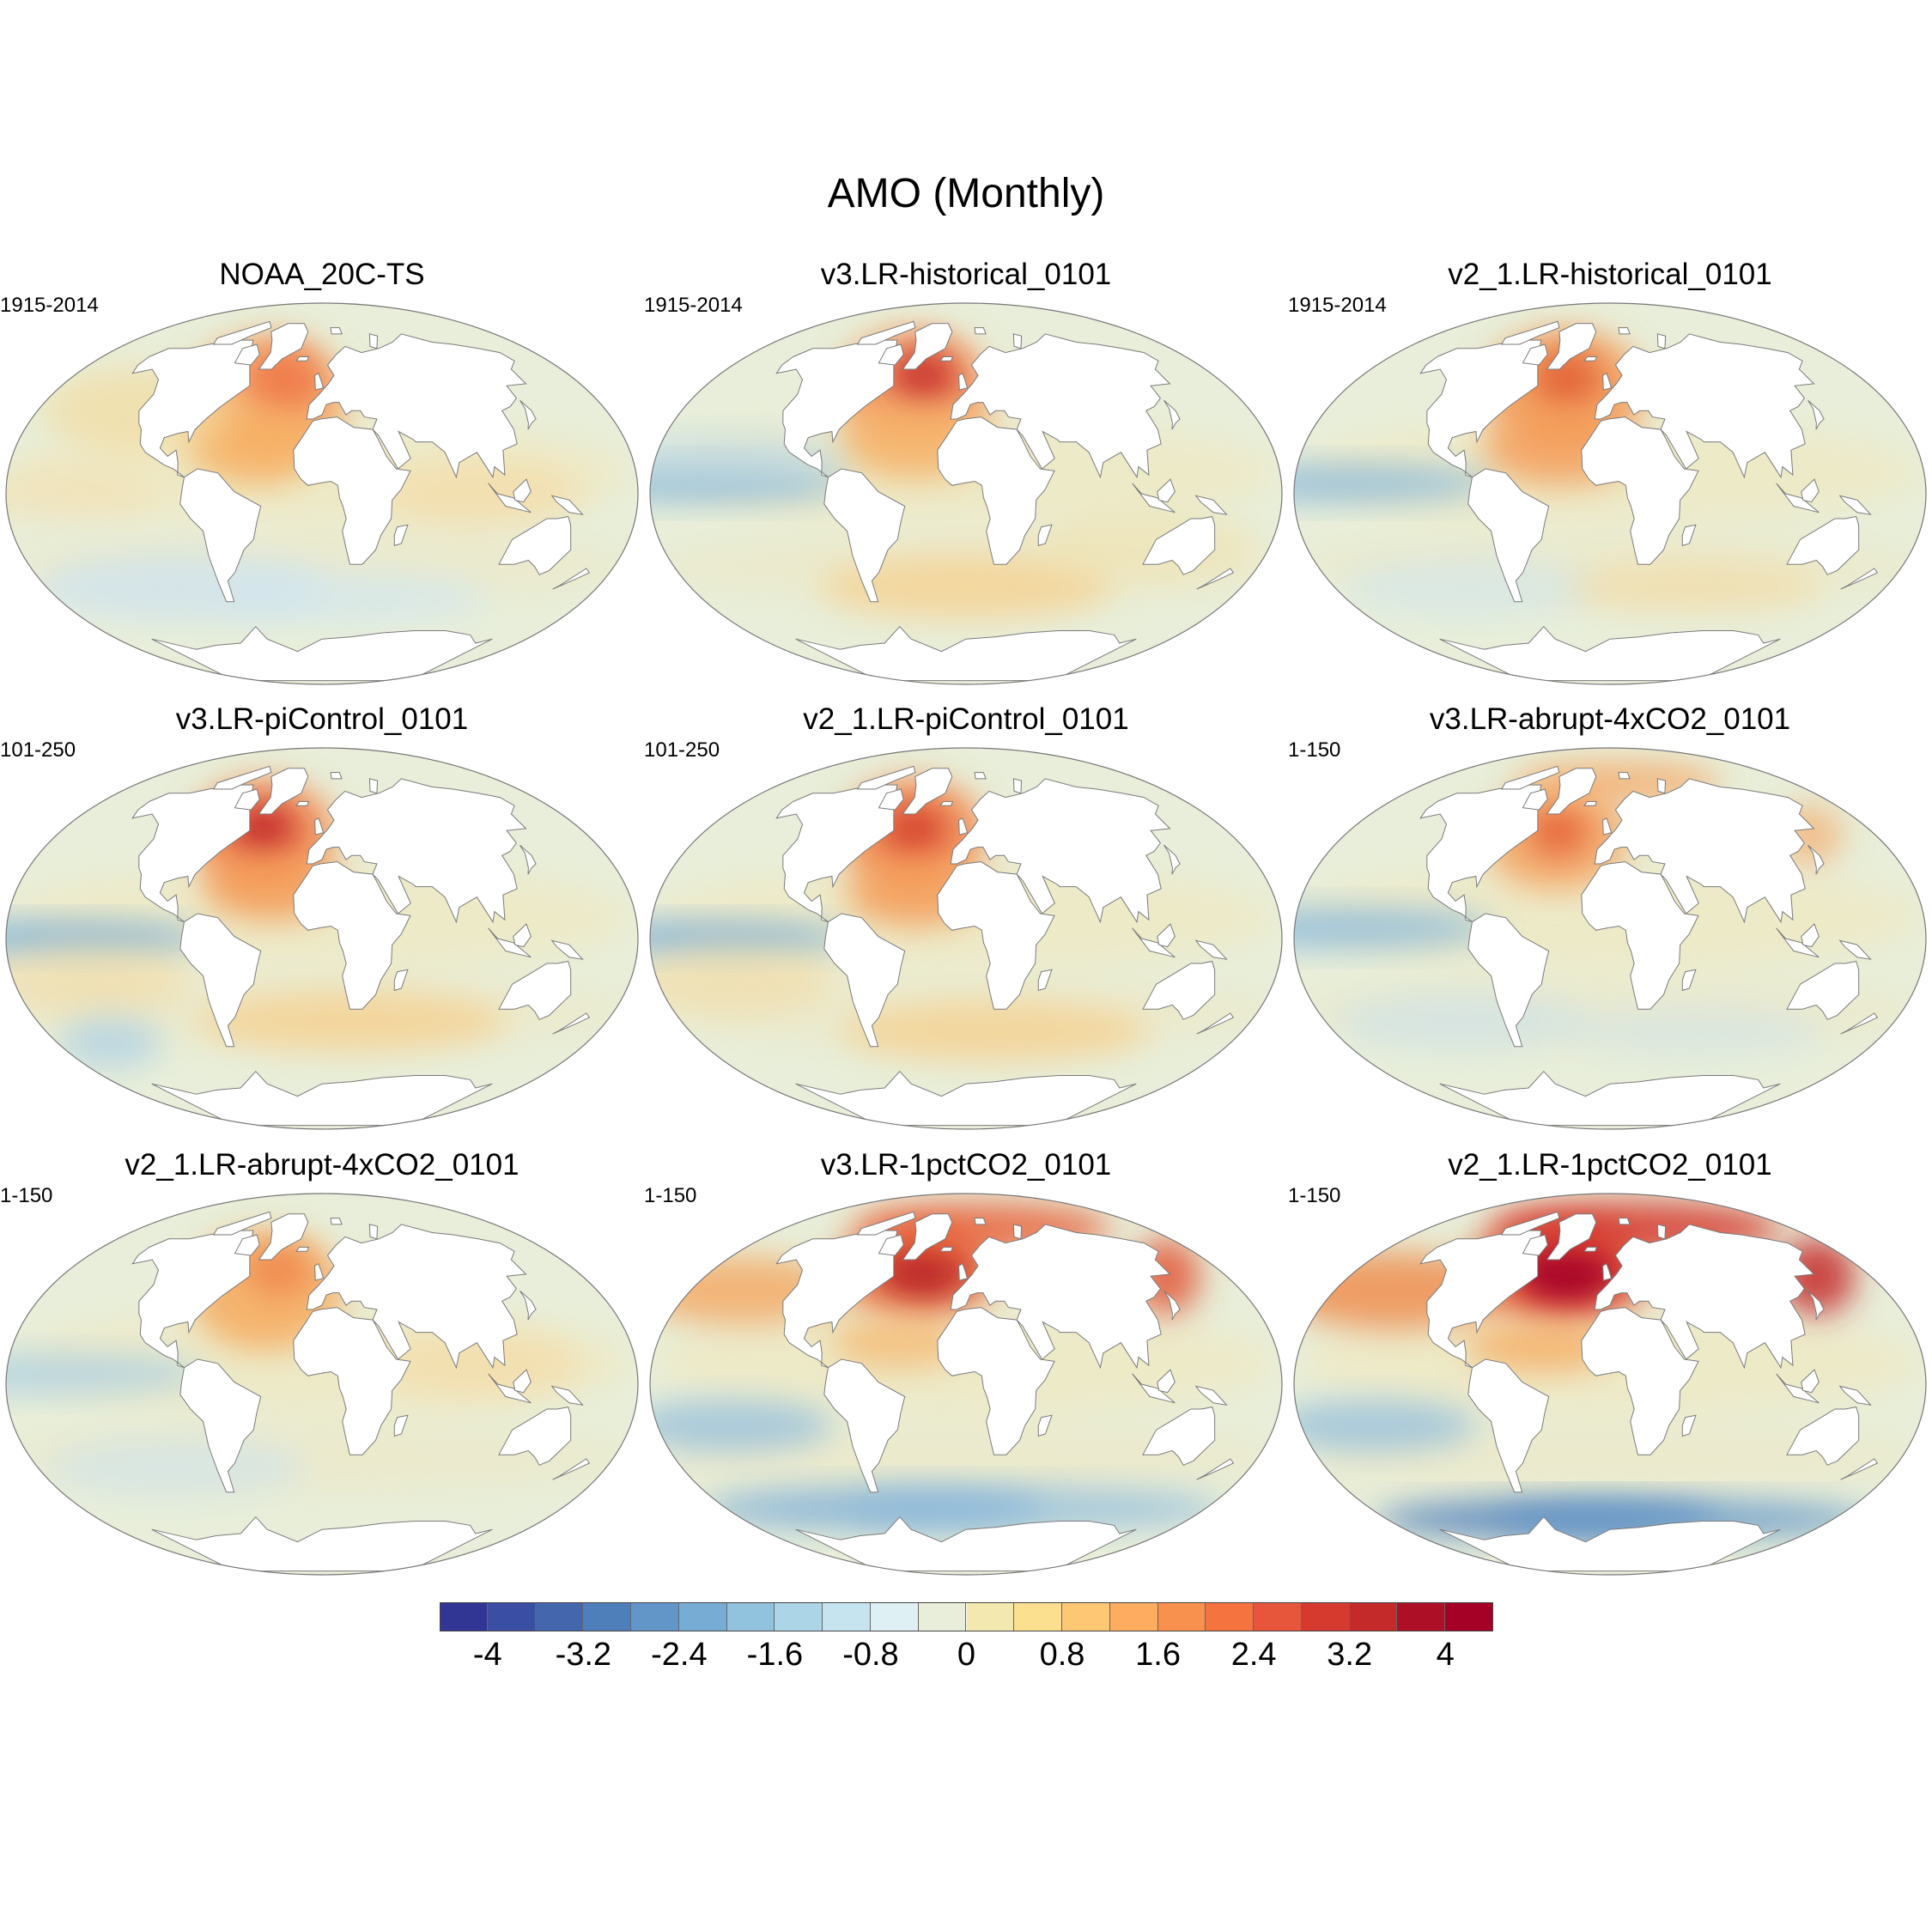 The width and height of the screenshot is (1932, 1932). I want to click on colorbar-tick-label: 2.4, so click(1254, 1655).